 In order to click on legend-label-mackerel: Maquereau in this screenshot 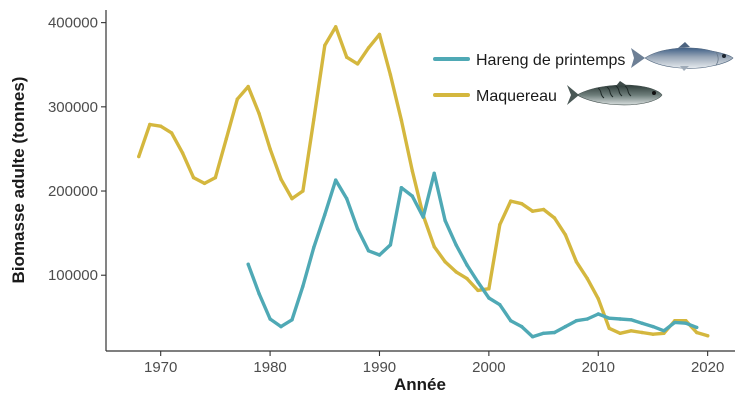, I will do `click(516, 96)`.